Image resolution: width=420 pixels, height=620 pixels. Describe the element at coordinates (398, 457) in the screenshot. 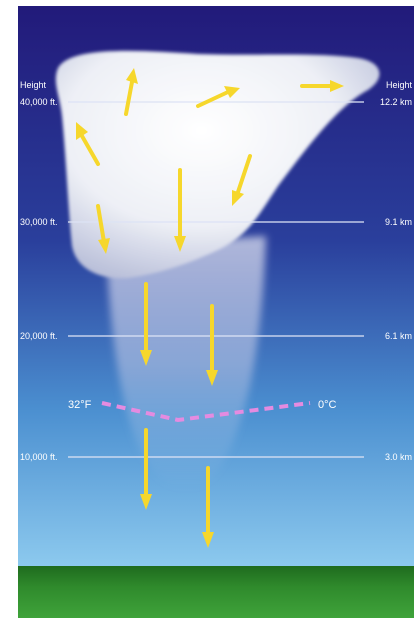

I see `right-label-3km: 3.0 km` at that location.